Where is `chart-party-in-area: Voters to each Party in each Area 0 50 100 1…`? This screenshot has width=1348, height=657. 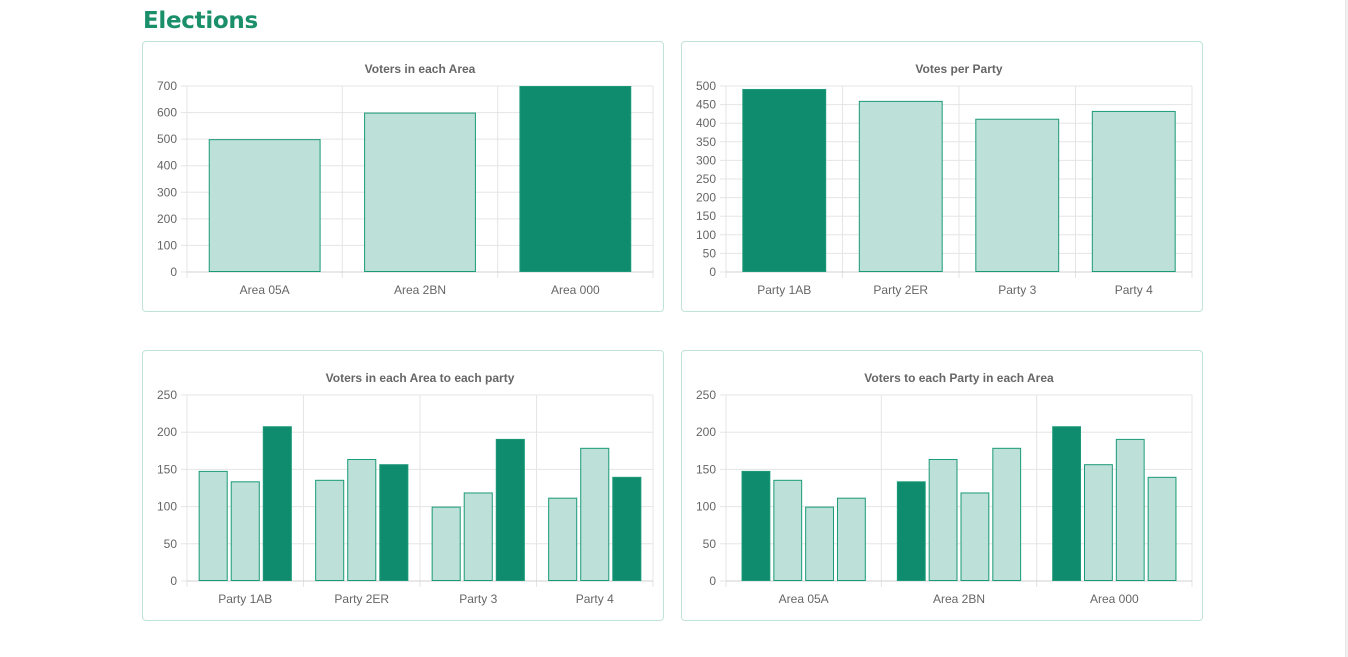 chart-party-in-area: Voters to each Party in each Area 0 50 100 1… is located at coordinates (944, 488).